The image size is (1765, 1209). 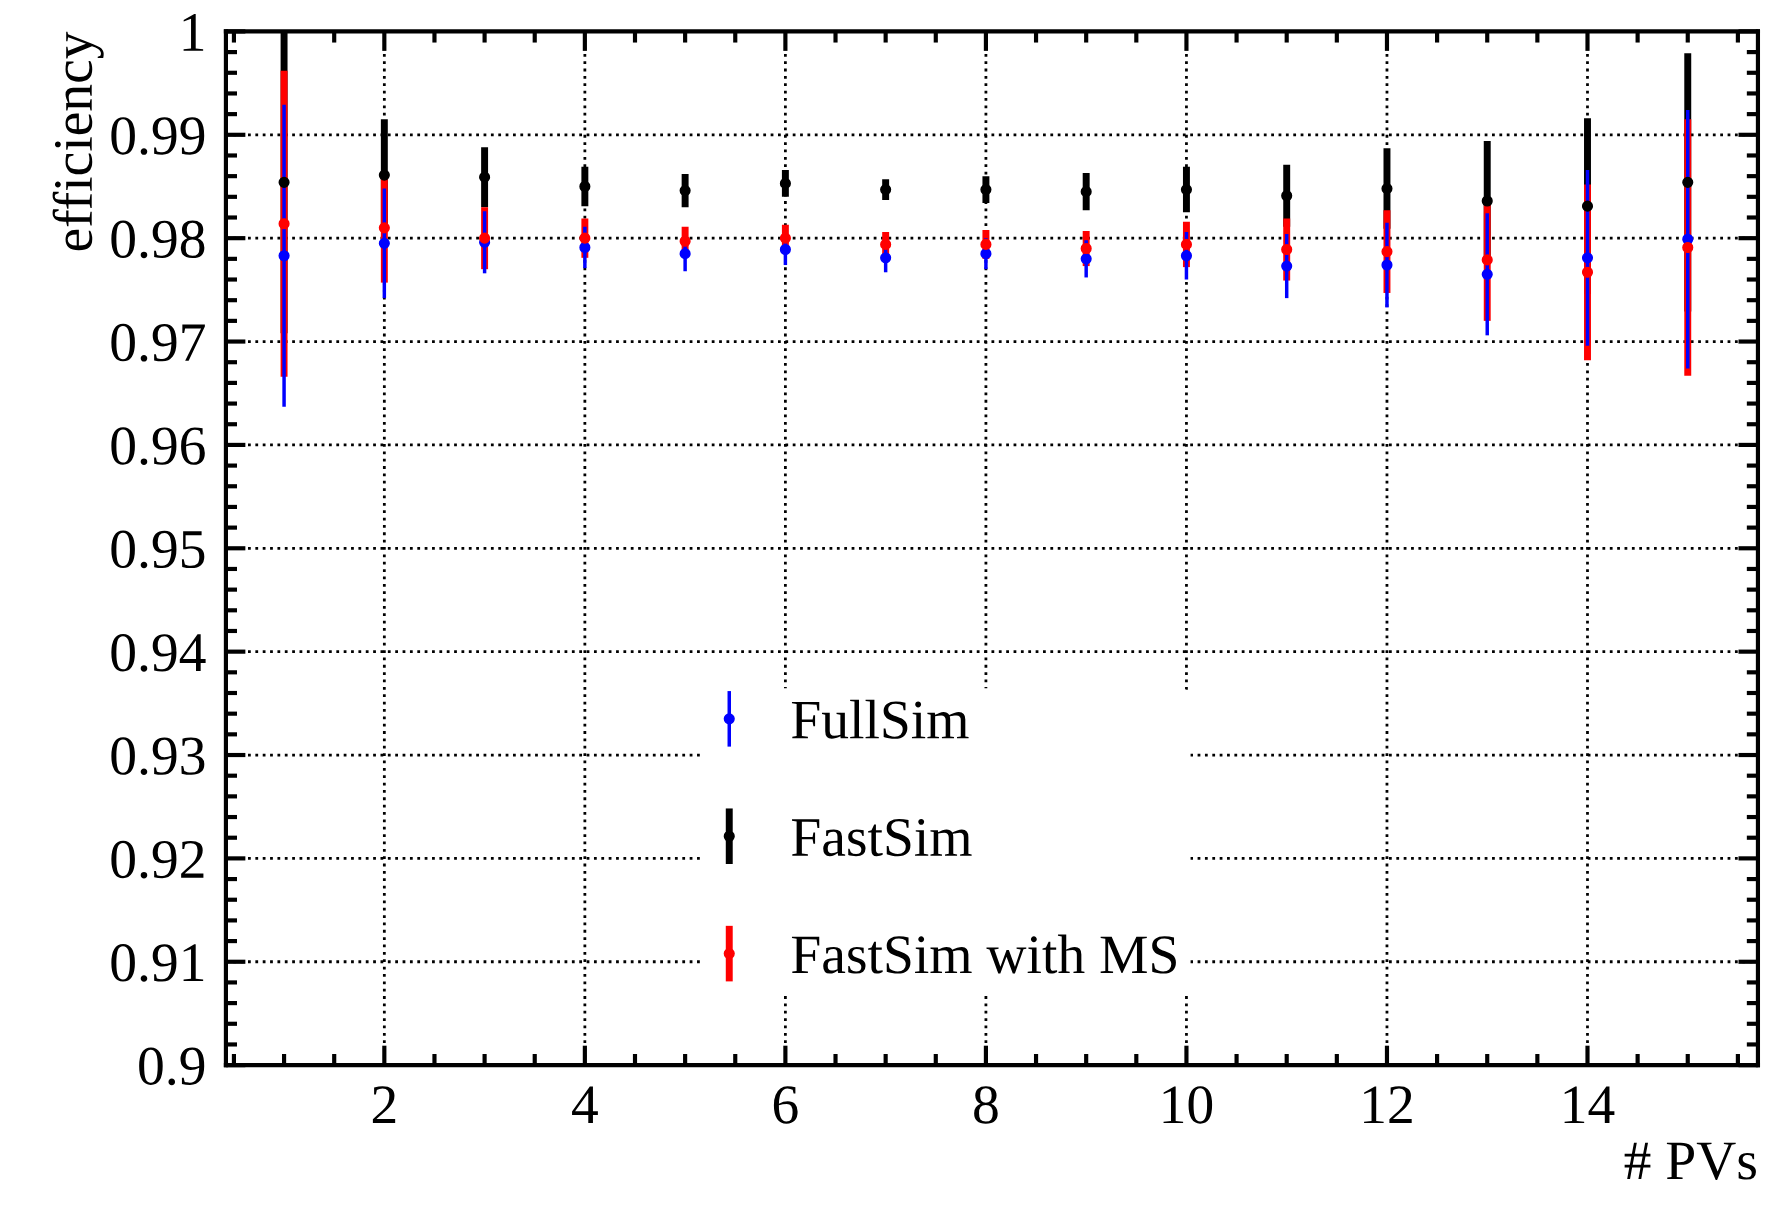 I want to click on y-tick-label: 0.9, so click(x=172, y=1066).